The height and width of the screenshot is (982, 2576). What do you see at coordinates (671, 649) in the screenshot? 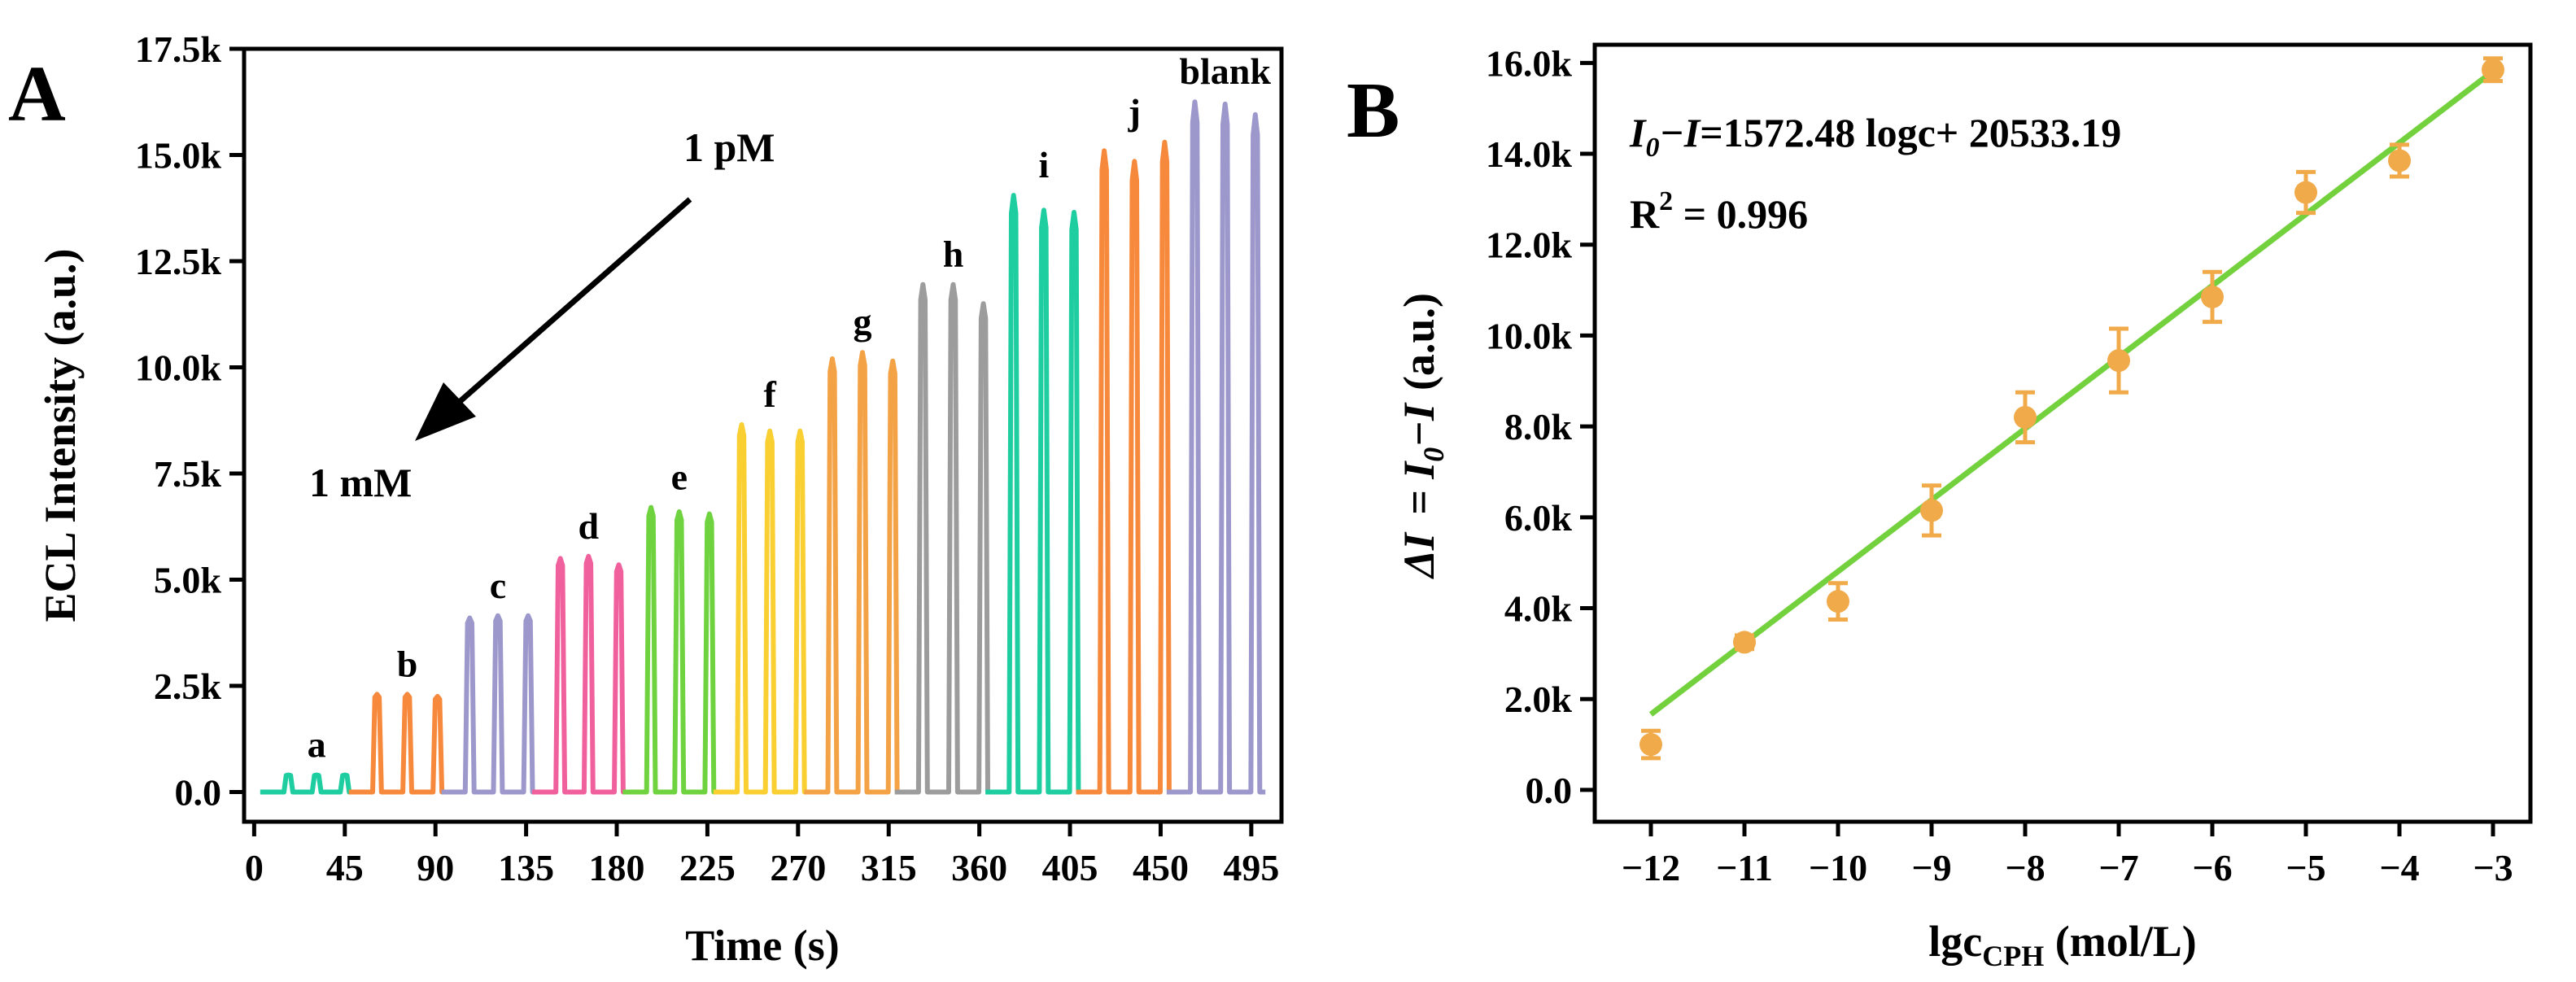
I see `series-e-curve` at bounding box center [671, 649].